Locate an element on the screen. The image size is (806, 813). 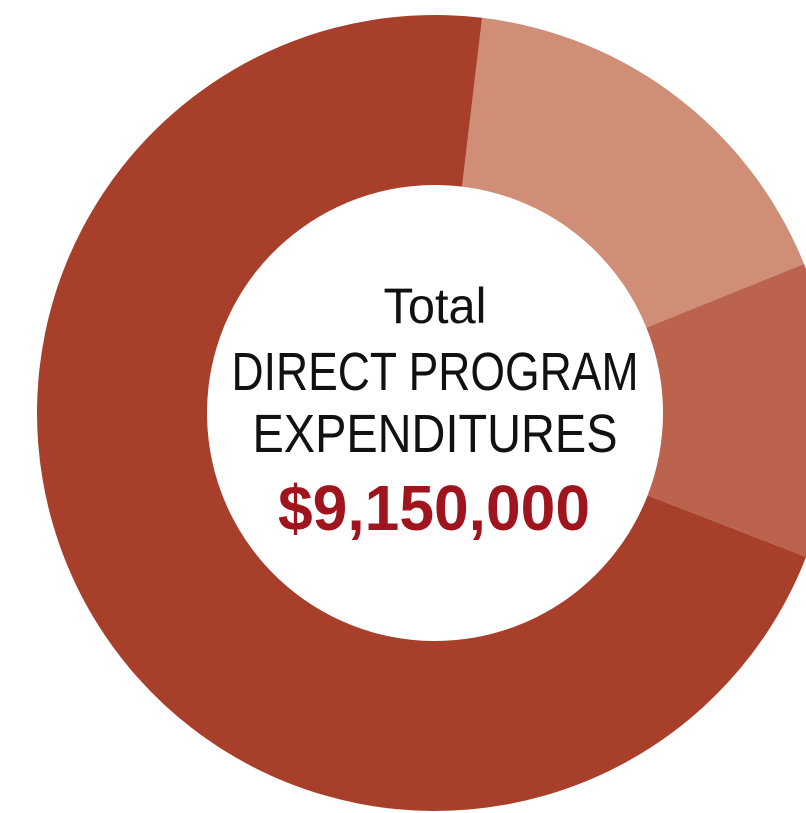
center-line: EXPENDITURES is located at coordinates (435, 434).